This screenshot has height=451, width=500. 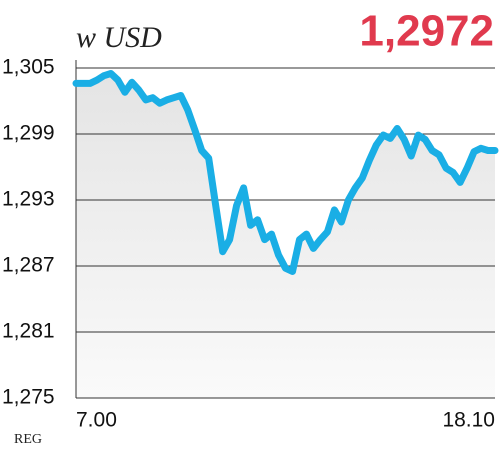 I want to click on chart-title: w USD, so click(x=119, y=37).